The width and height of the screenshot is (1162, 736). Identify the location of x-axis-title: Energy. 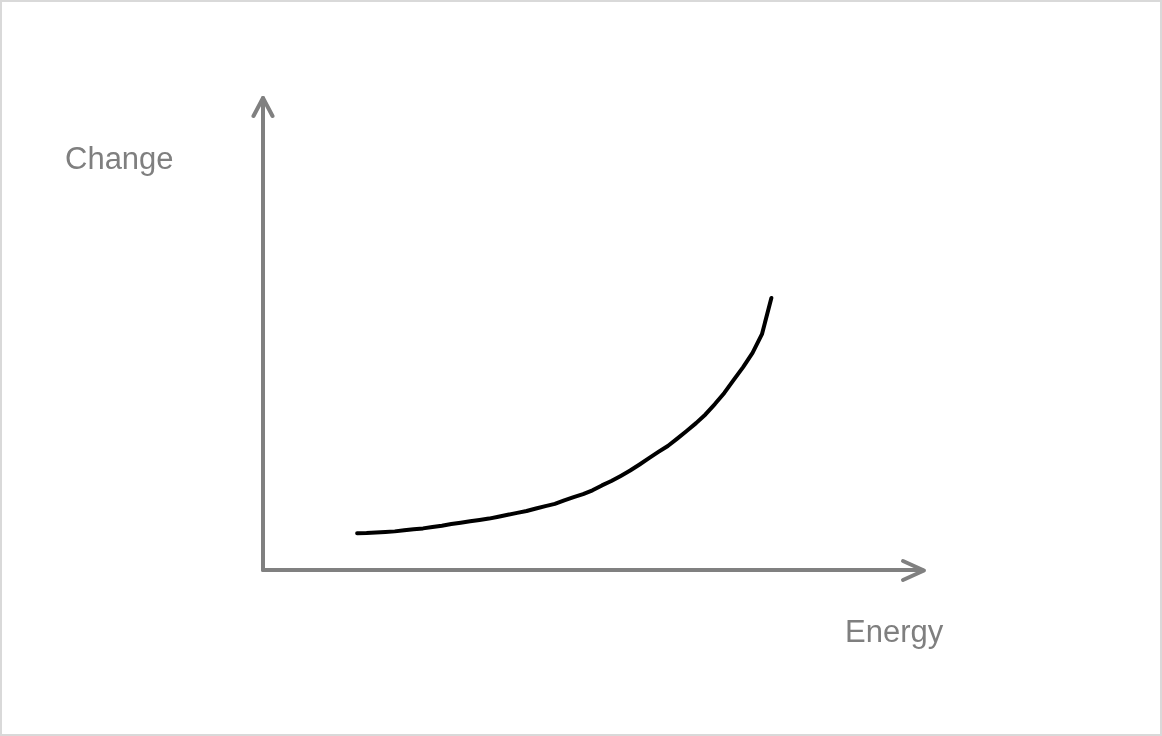
(894, 631).